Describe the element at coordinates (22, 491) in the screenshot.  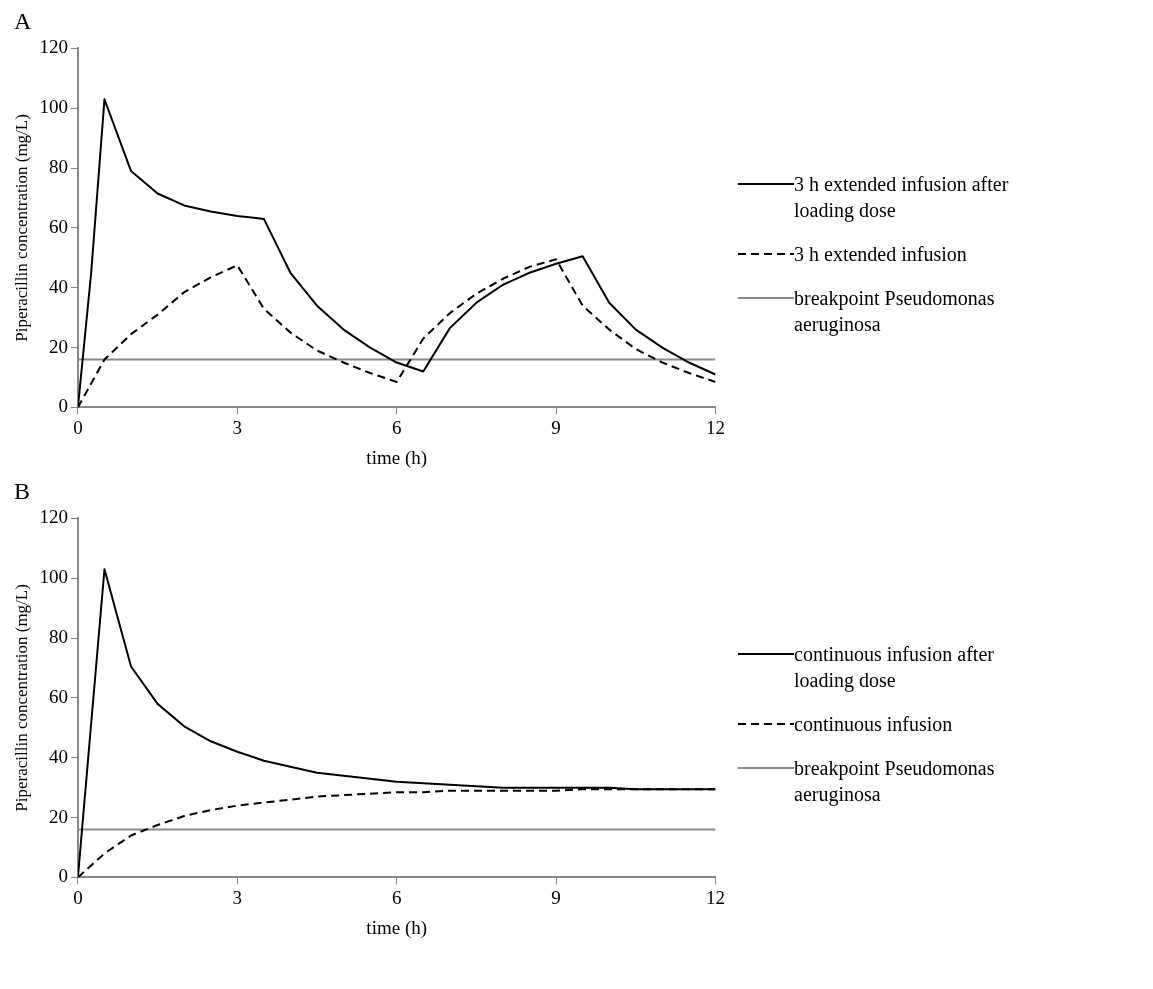
I see `chart-title: B` at that location.